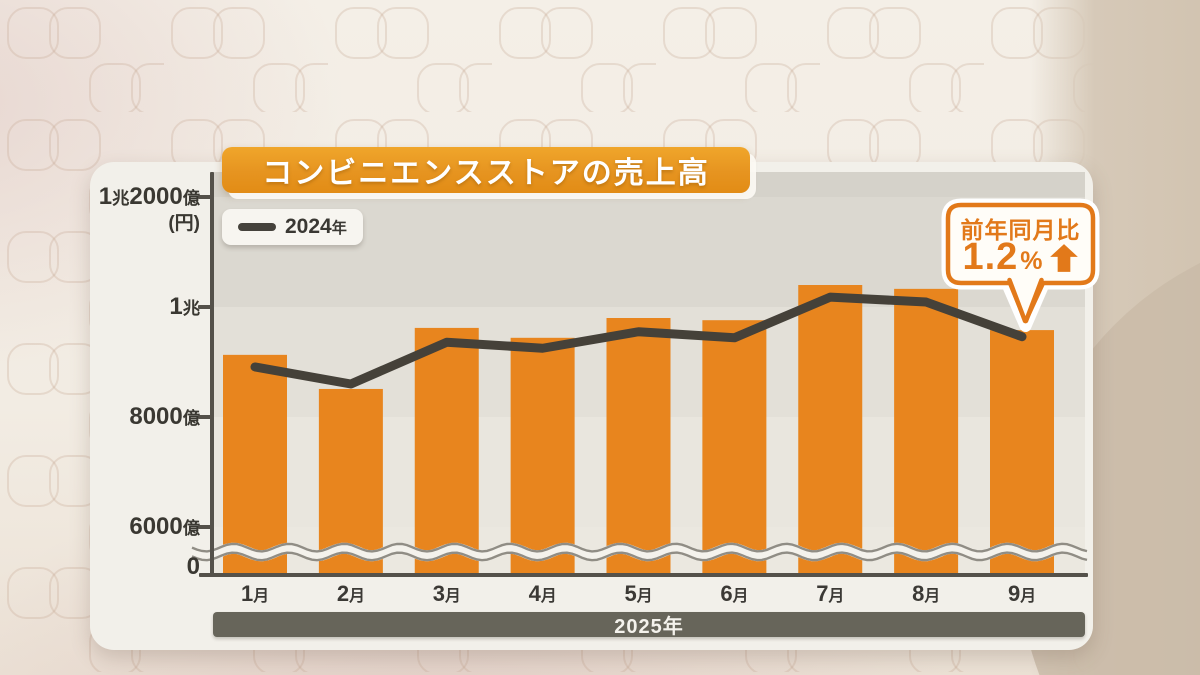 The image size is (1200, 675). I want to click on year-axis-bar: 2025年, so click(649, 625).